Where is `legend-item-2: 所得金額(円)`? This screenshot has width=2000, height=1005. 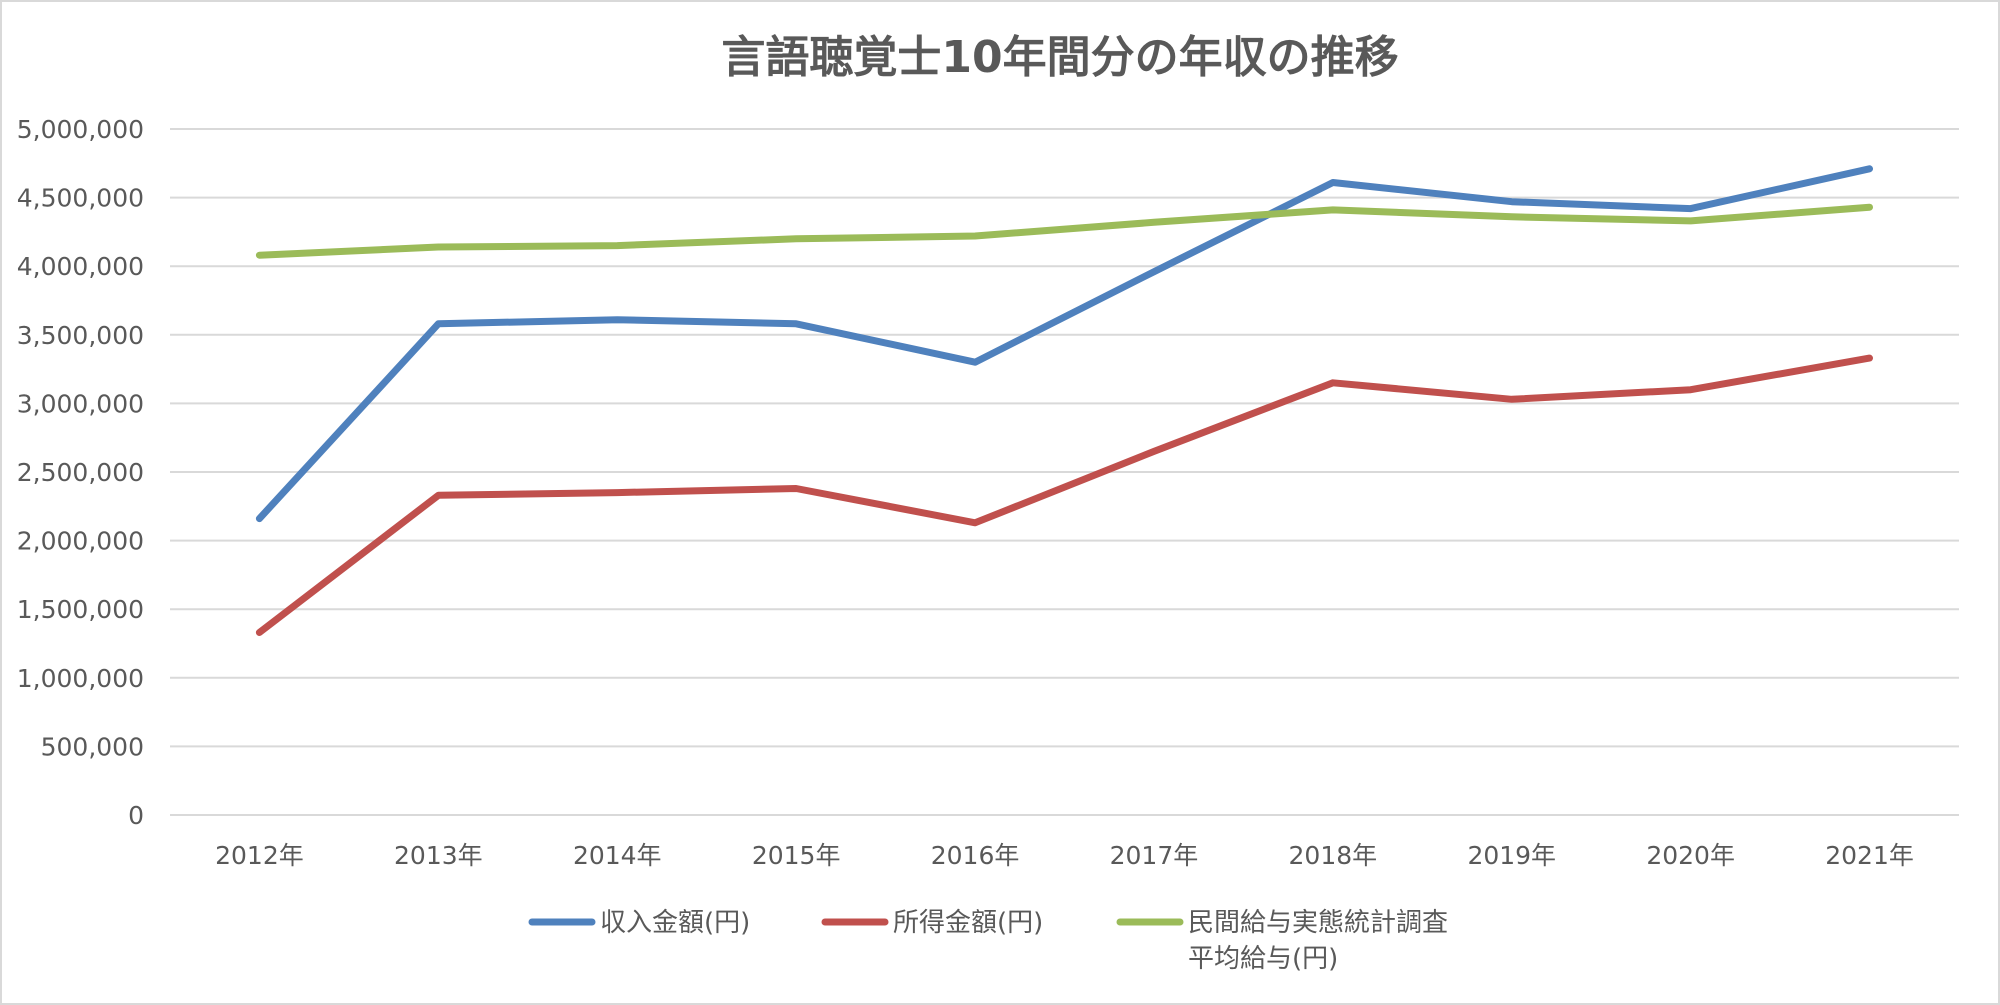 legend-item-2: 所得金額(円) is located at coordinates (932, 923).